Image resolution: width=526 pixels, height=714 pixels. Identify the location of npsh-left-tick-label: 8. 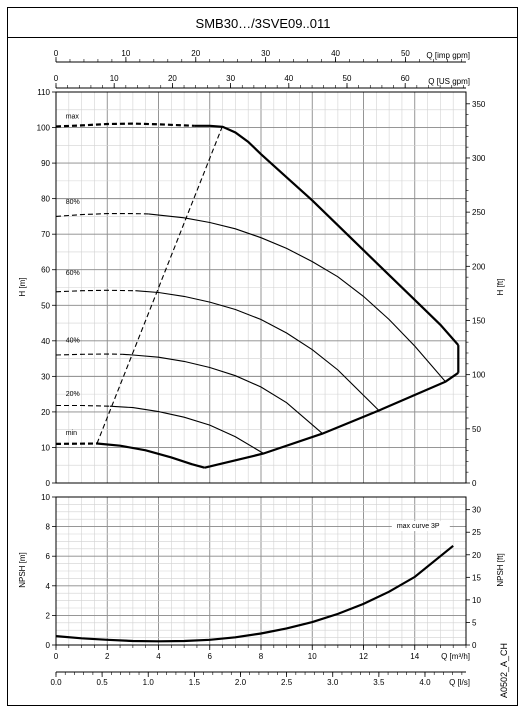
(48, 527).